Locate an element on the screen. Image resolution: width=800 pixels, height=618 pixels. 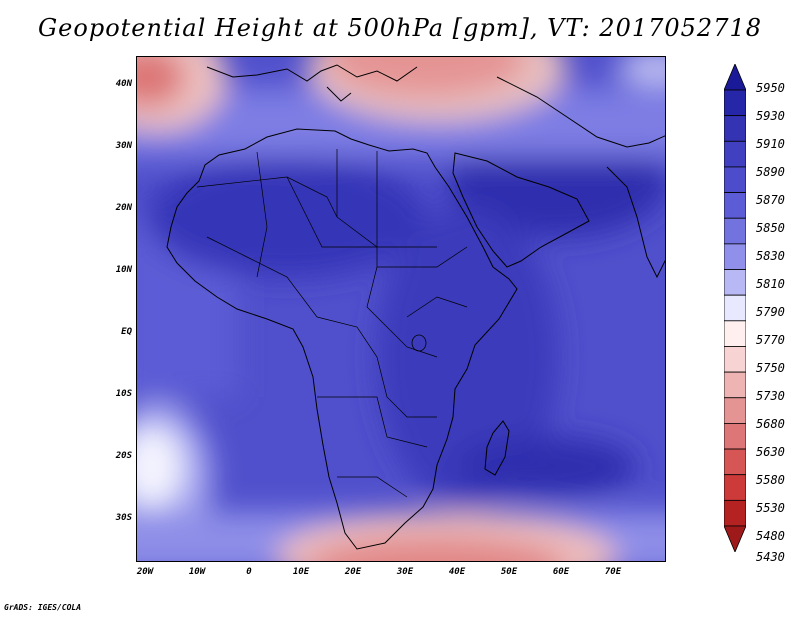
field-sw-white is located at coordinates (159, 467).